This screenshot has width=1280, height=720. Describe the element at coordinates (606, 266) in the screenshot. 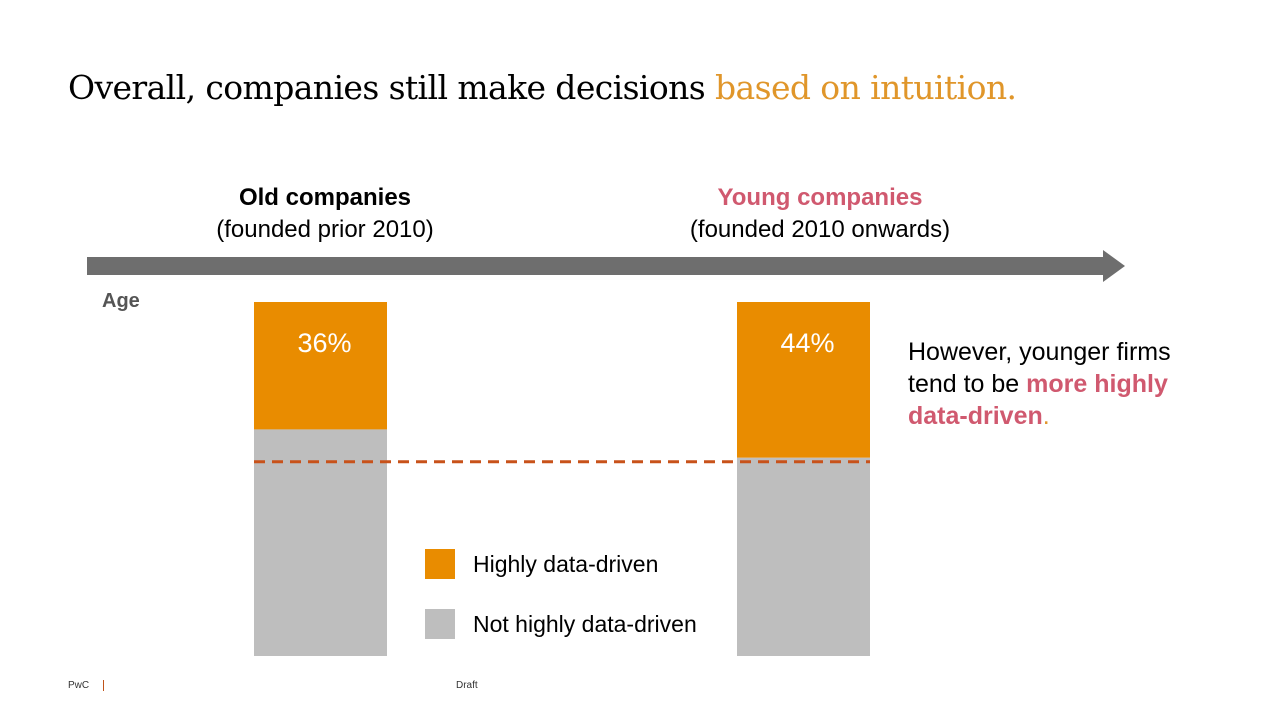

I see `age-arrow-icon` at that location.